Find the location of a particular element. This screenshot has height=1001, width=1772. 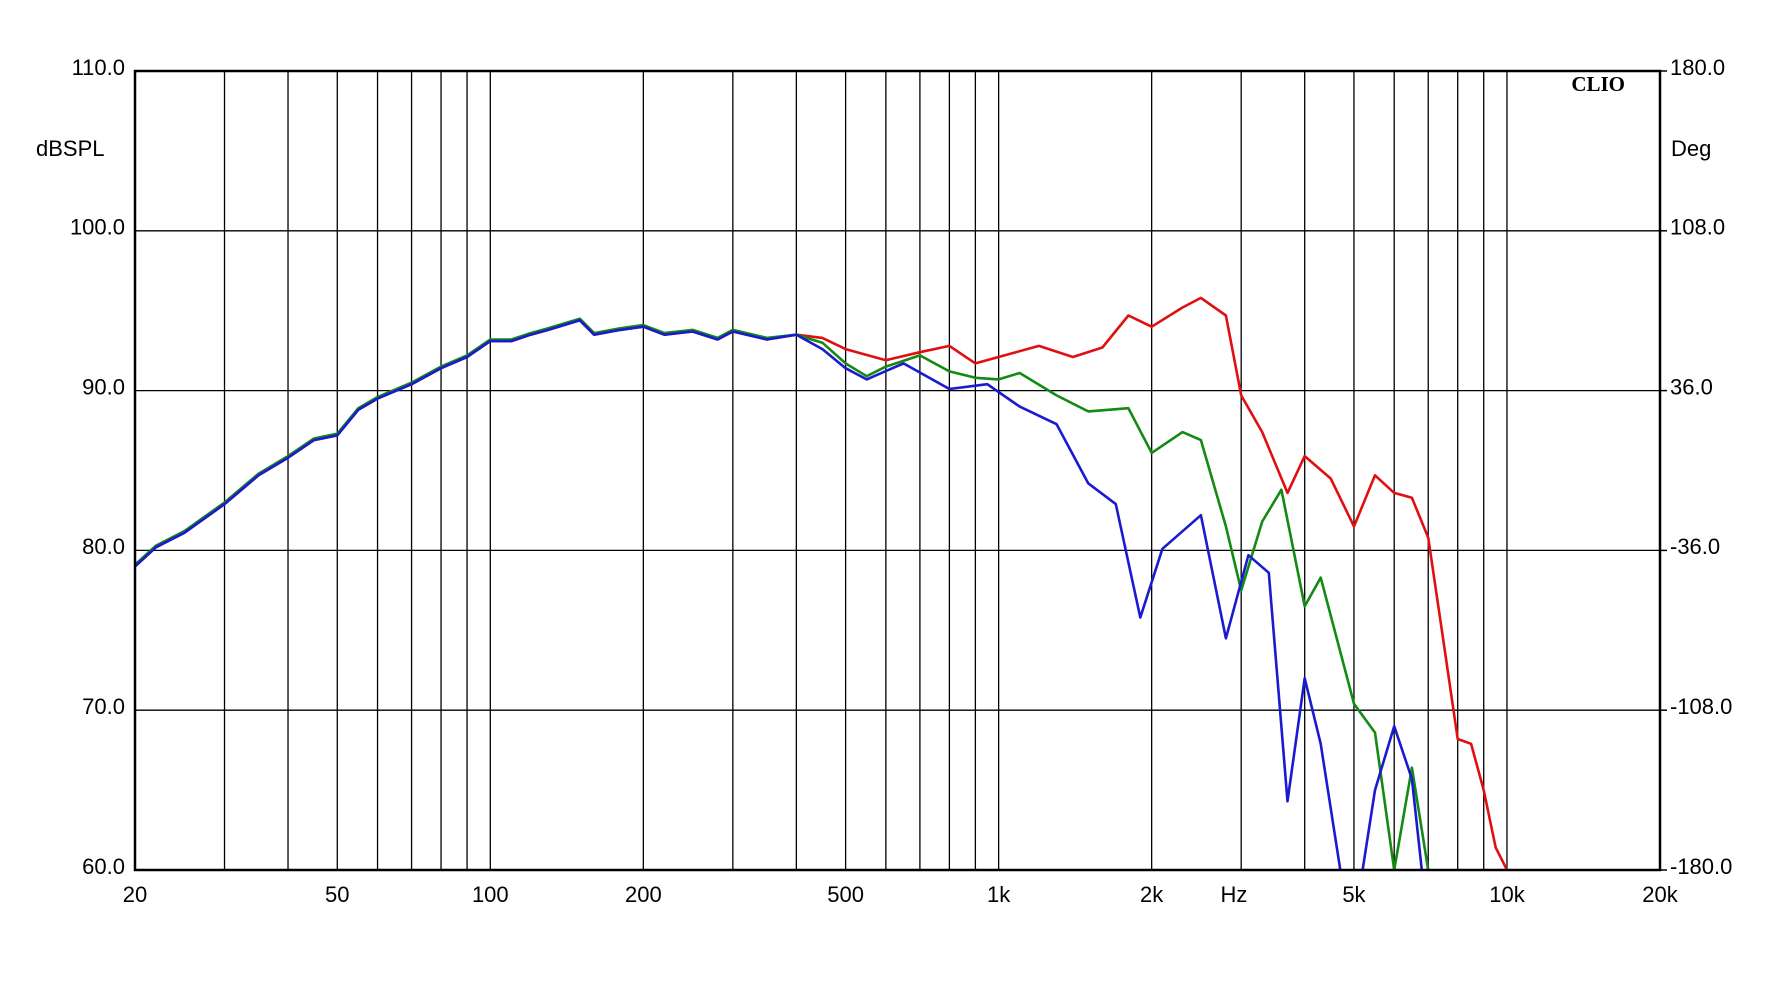

series-line is located at coordinates (1392, 797).